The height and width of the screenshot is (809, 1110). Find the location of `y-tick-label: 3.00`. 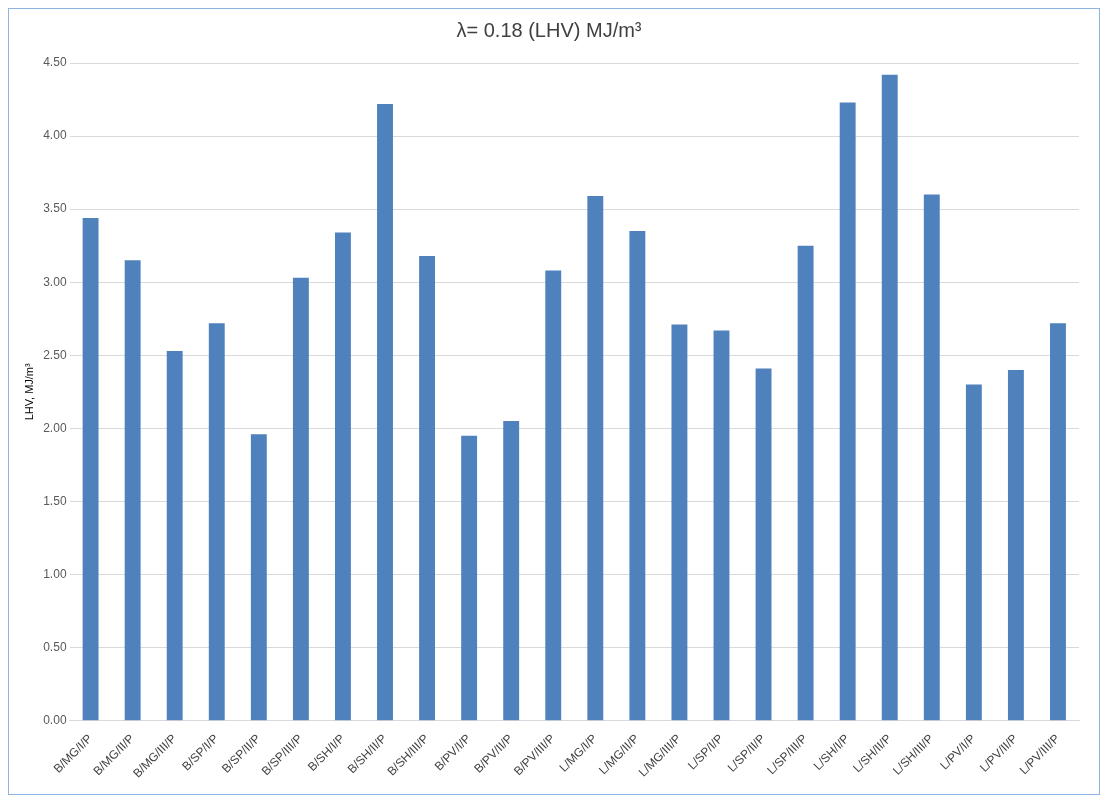

y-tick-label: 3.00 is located at coordinates (55, 281).